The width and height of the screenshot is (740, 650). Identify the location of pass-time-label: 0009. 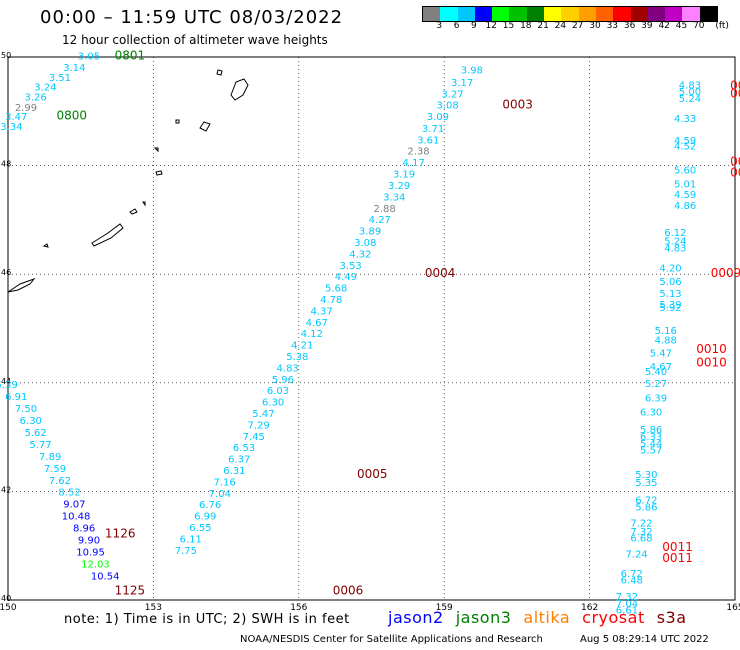
(725, 273).